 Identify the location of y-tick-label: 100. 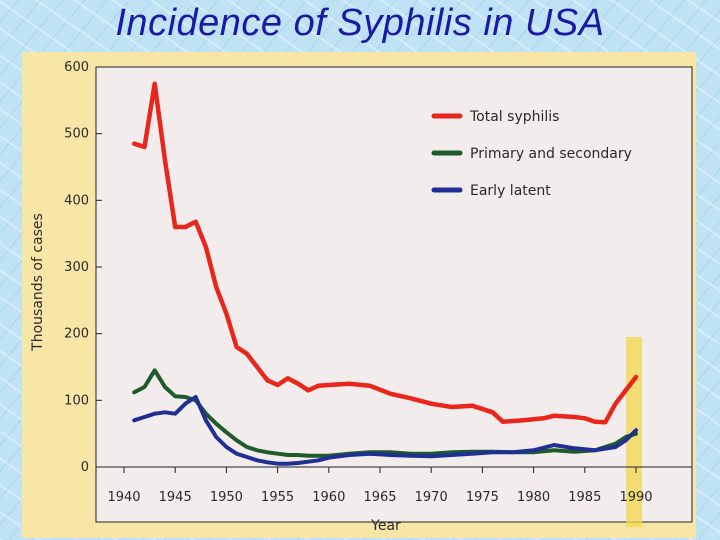
(76, 400).